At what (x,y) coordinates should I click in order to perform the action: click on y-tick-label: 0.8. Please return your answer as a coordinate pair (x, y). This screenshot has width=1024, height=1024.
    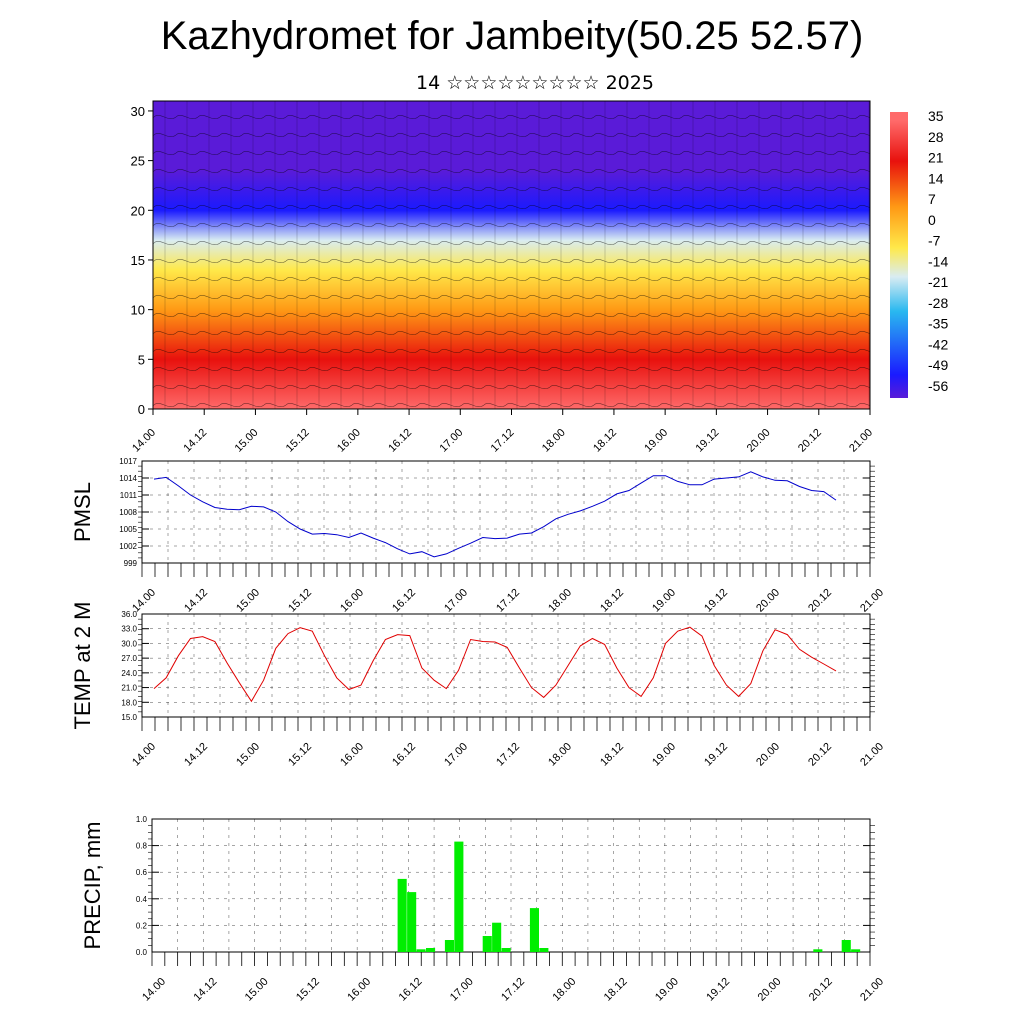
    Looking at the image, I should click on (142, 846).